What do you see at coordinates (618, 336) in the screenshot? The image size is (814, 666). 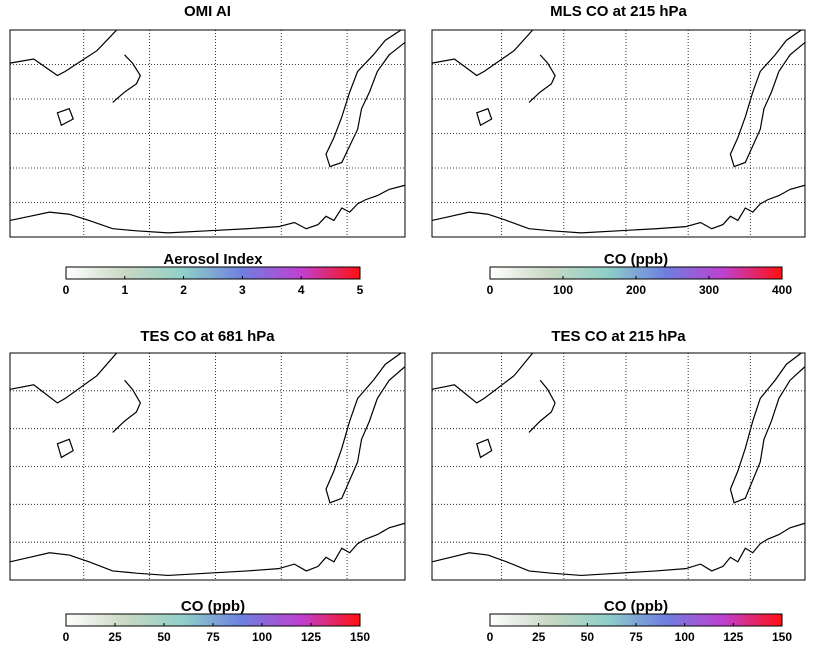 I see `panel-title: TES CO at 215 hPa` at bounding box center [618, 336].